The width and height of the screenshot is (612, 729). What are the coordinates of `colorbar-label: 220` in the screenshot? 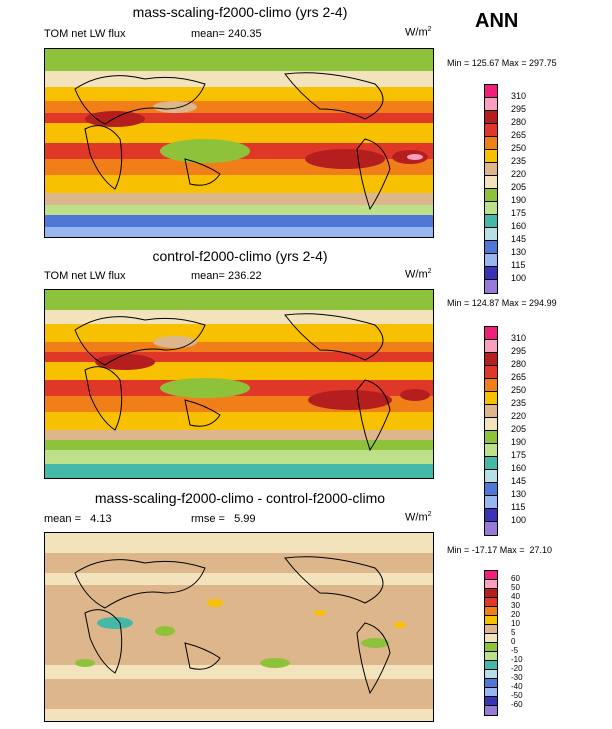 It's located at (519, 416).